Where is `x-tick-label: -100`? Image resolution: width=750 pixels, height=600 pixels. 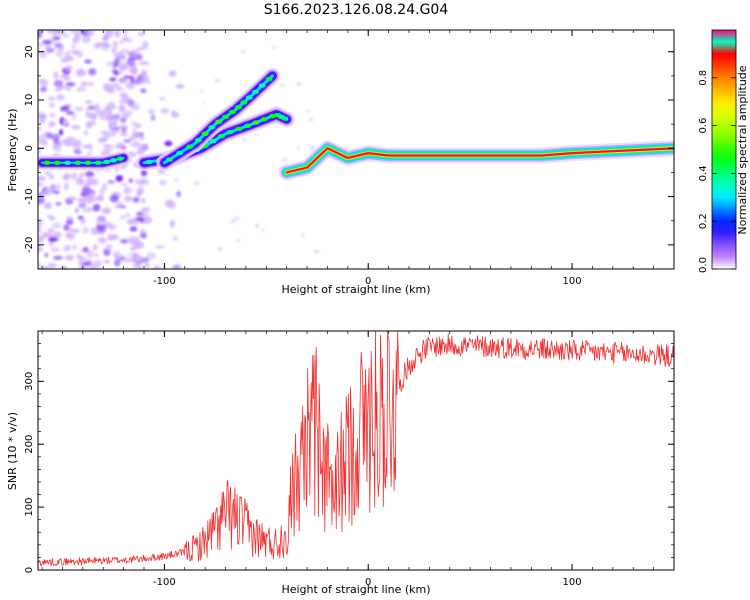 x-tick-label: -100 is located at coordinates (164, 582).